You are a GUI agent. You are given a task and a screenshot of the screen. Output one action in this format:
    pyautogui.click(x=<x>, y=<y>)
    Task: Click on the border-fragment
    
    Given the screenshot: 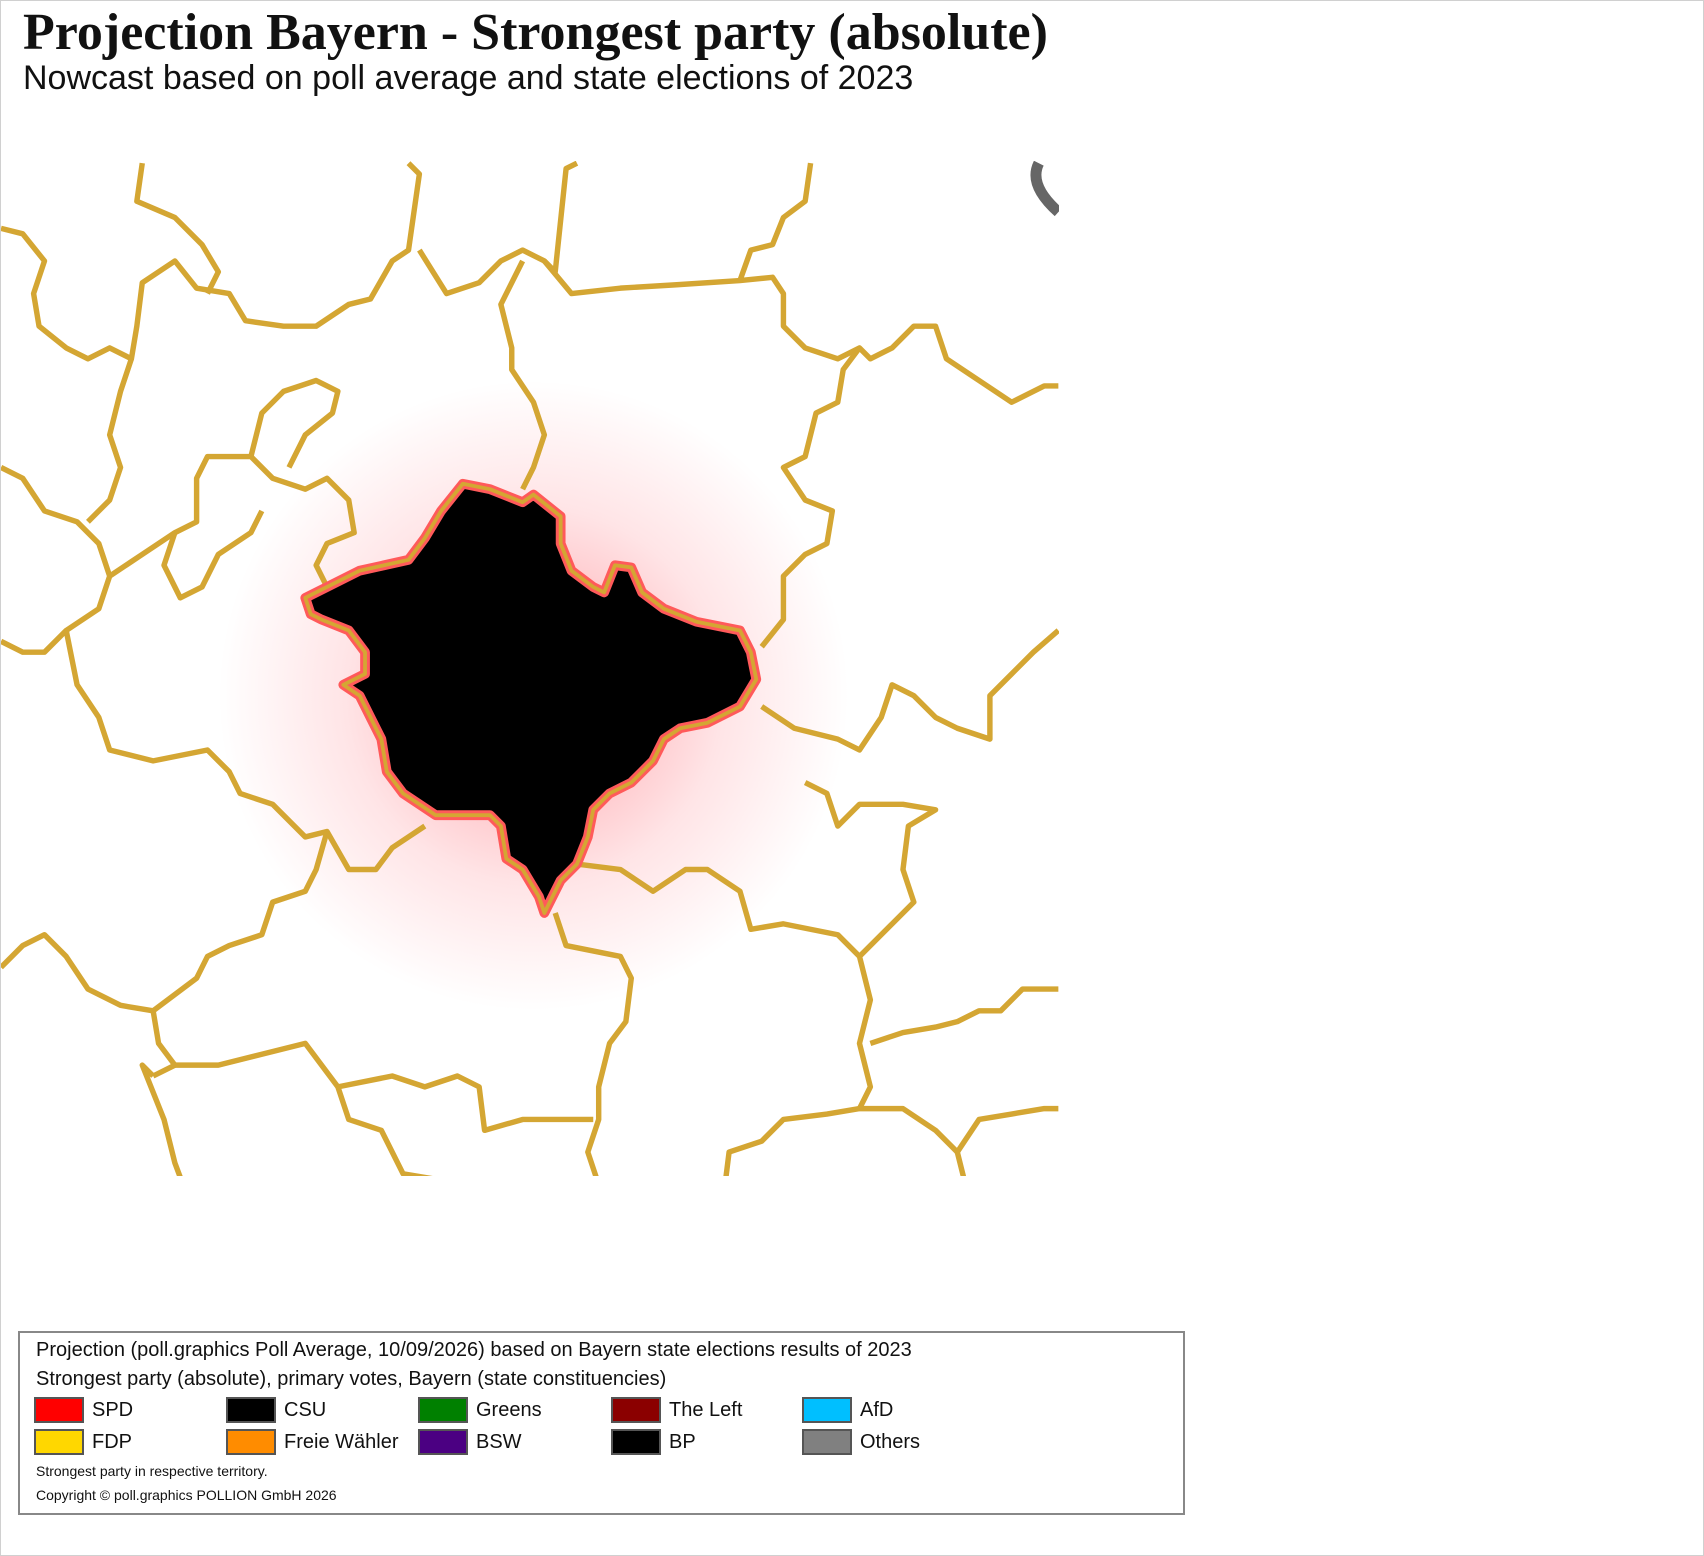 What is the action you would take?
    pyautogui.click(x=1044, y=189)
    